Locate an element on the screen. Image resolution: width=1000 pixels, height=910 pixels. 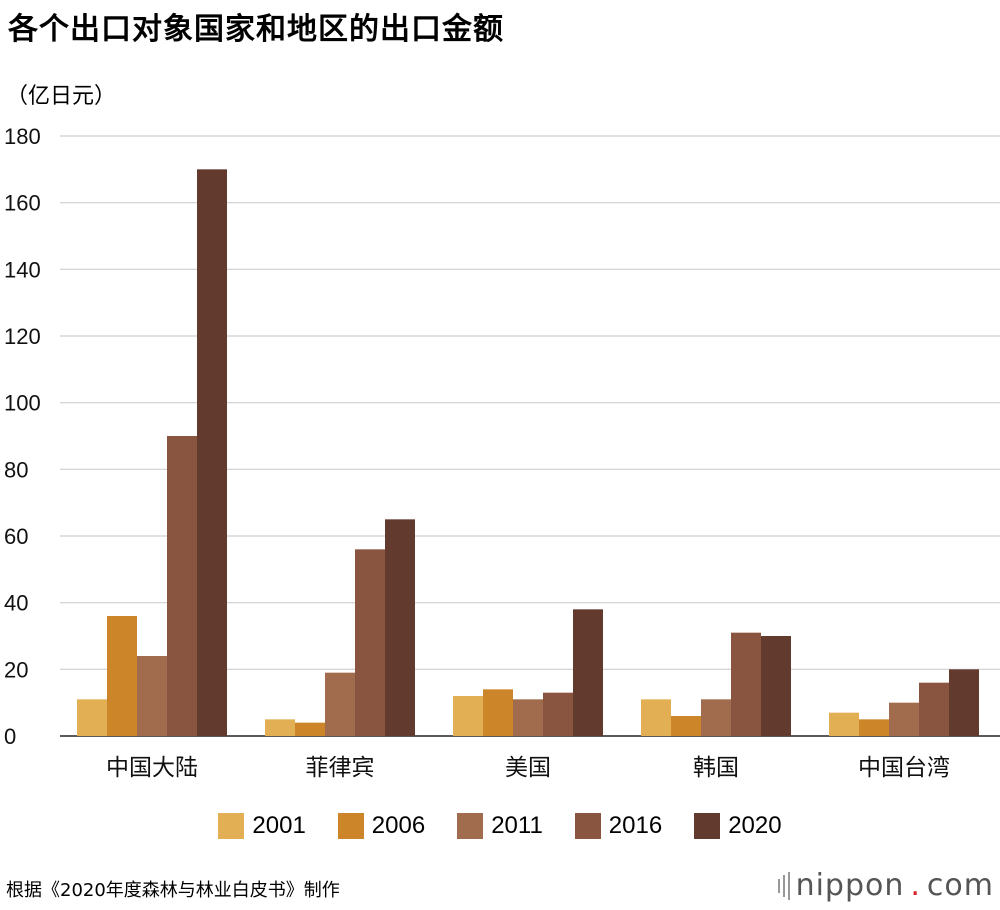
brand-suffix: com is located at coordinates (960, 885).